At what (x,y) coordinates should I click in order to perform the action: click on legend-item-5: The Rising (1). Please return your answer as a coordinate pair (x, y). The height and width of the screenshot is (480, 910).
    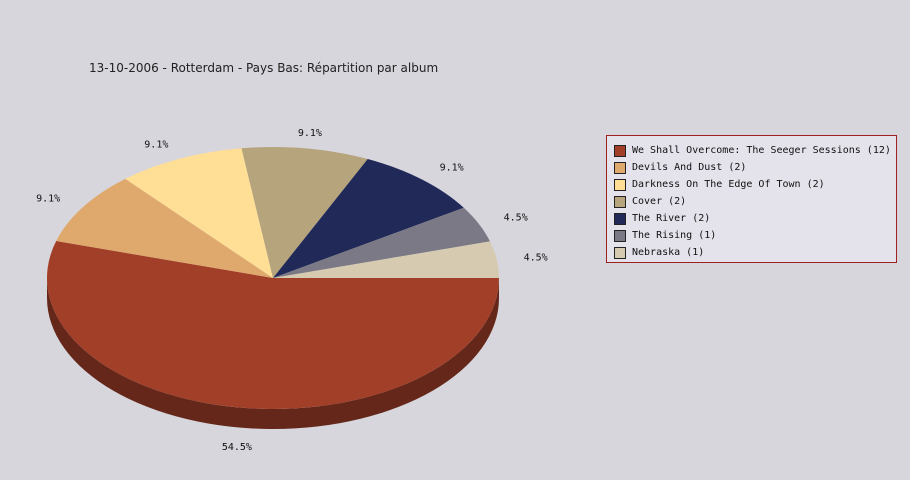
    Looking at the image, I should click on (755, 235).